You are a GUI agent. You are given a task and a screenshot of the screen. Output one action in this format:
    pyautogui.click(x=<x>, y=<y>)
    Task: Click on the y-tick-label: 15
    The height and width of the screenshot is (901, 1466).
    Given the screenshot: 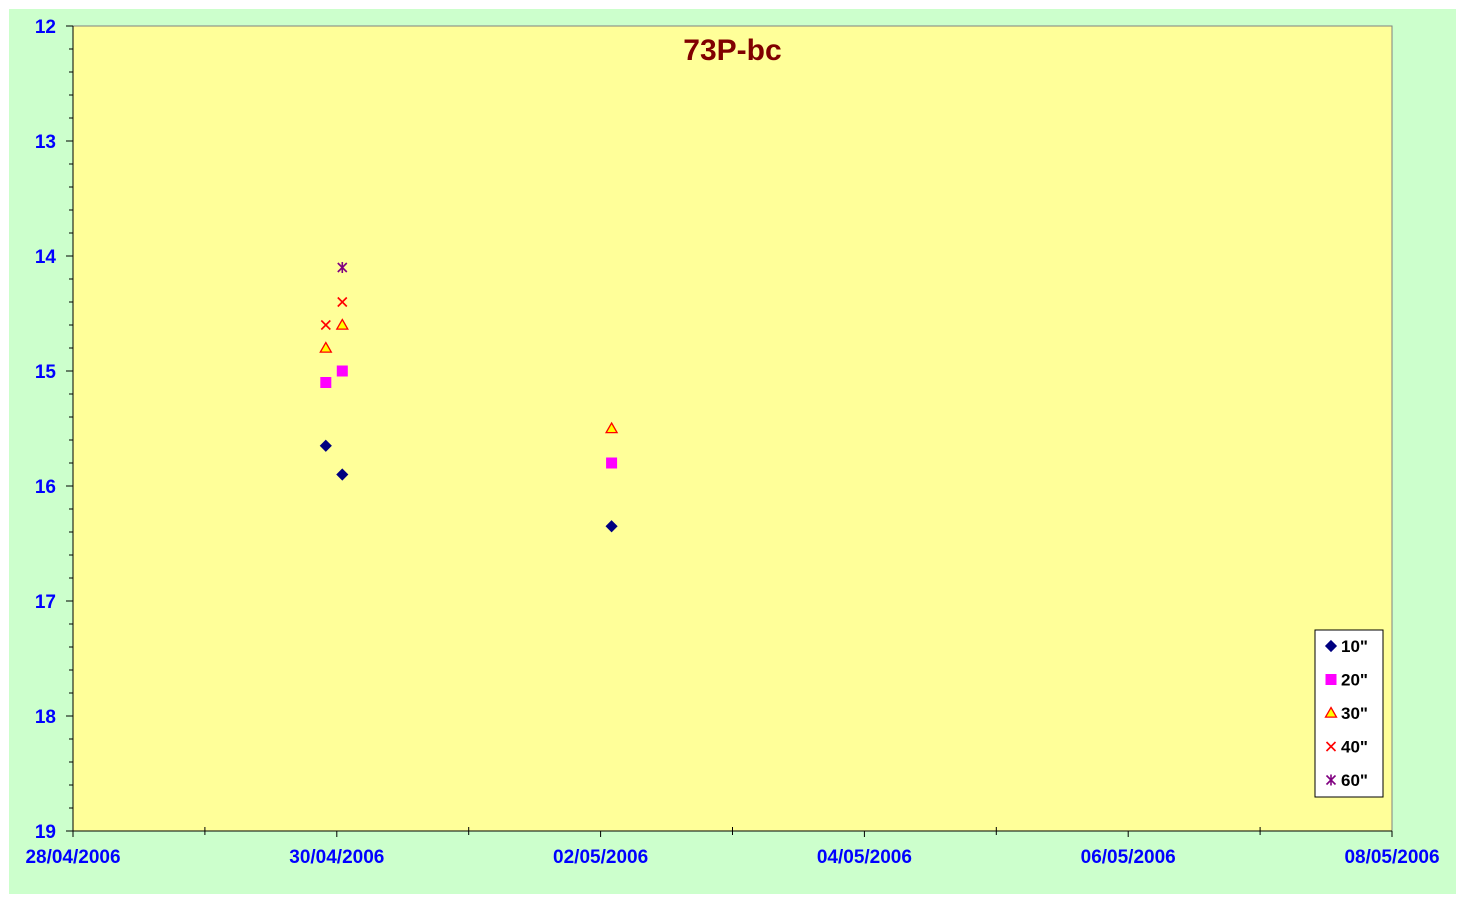 What is the action you would take?
    pyautogui.click(x=46, y=372)
    